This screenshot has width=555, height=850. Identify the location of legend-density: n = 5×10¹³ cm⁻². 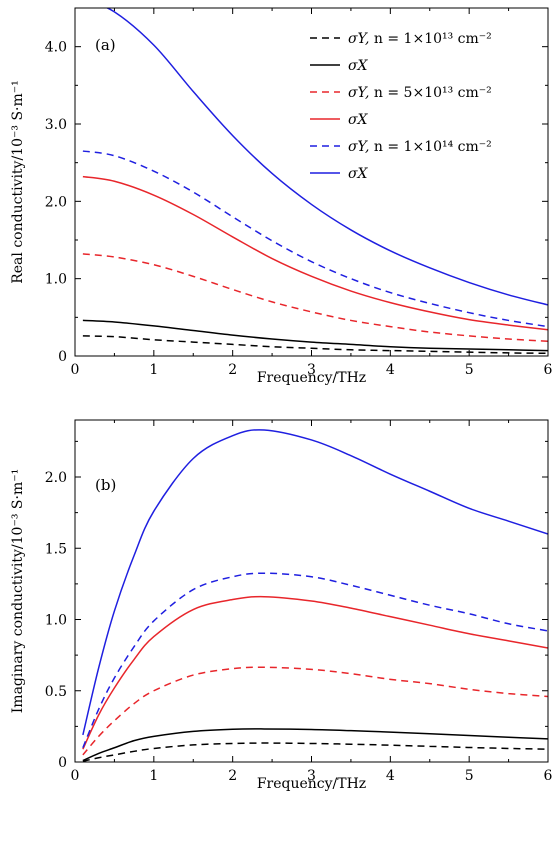
(433, 93).